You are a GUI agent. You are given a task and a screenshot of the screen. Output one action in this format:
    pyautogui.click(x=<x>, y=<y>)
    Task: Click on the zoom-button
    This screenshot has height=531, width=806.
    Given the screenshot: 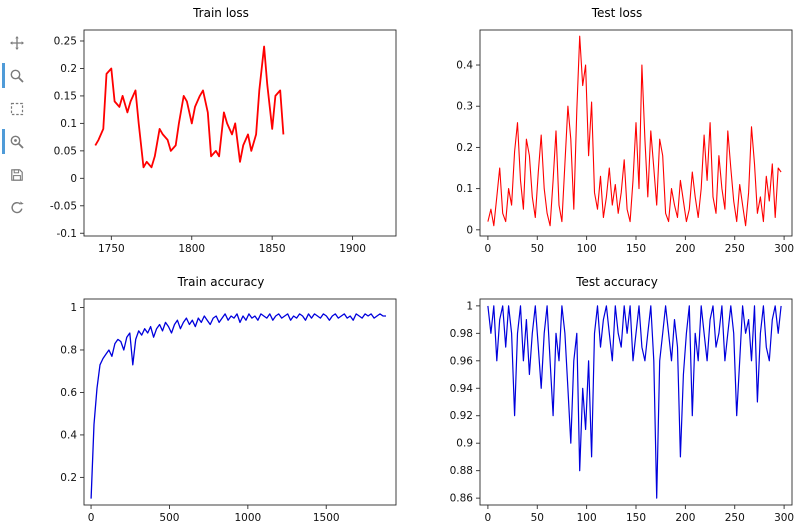 What is the action you would take?
    pyautogui.click(x=15, y=75)
    